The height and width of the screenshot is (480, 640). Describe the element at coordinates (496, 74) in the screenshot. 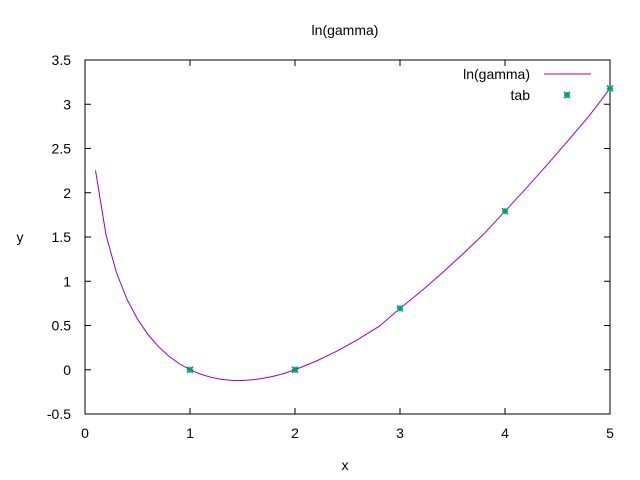

I see `legend-label: ln(gamma)` at that location.